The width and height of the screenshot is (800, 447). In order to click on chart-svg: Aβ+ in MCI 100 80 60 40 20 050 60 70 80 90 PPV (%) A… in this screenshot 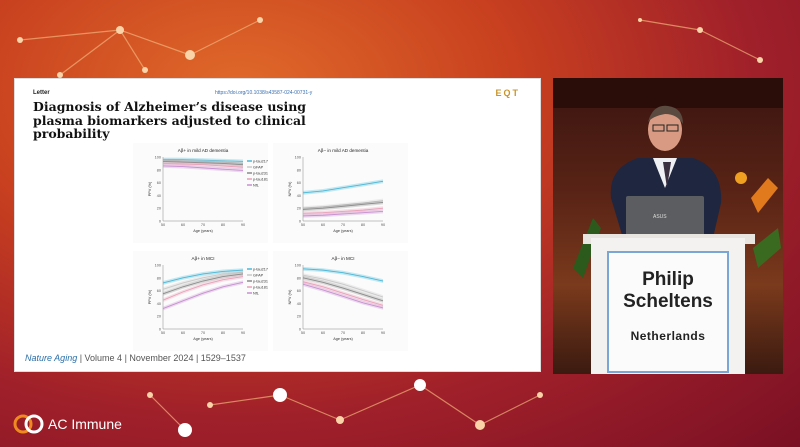, I will do `click(208, 298)`.